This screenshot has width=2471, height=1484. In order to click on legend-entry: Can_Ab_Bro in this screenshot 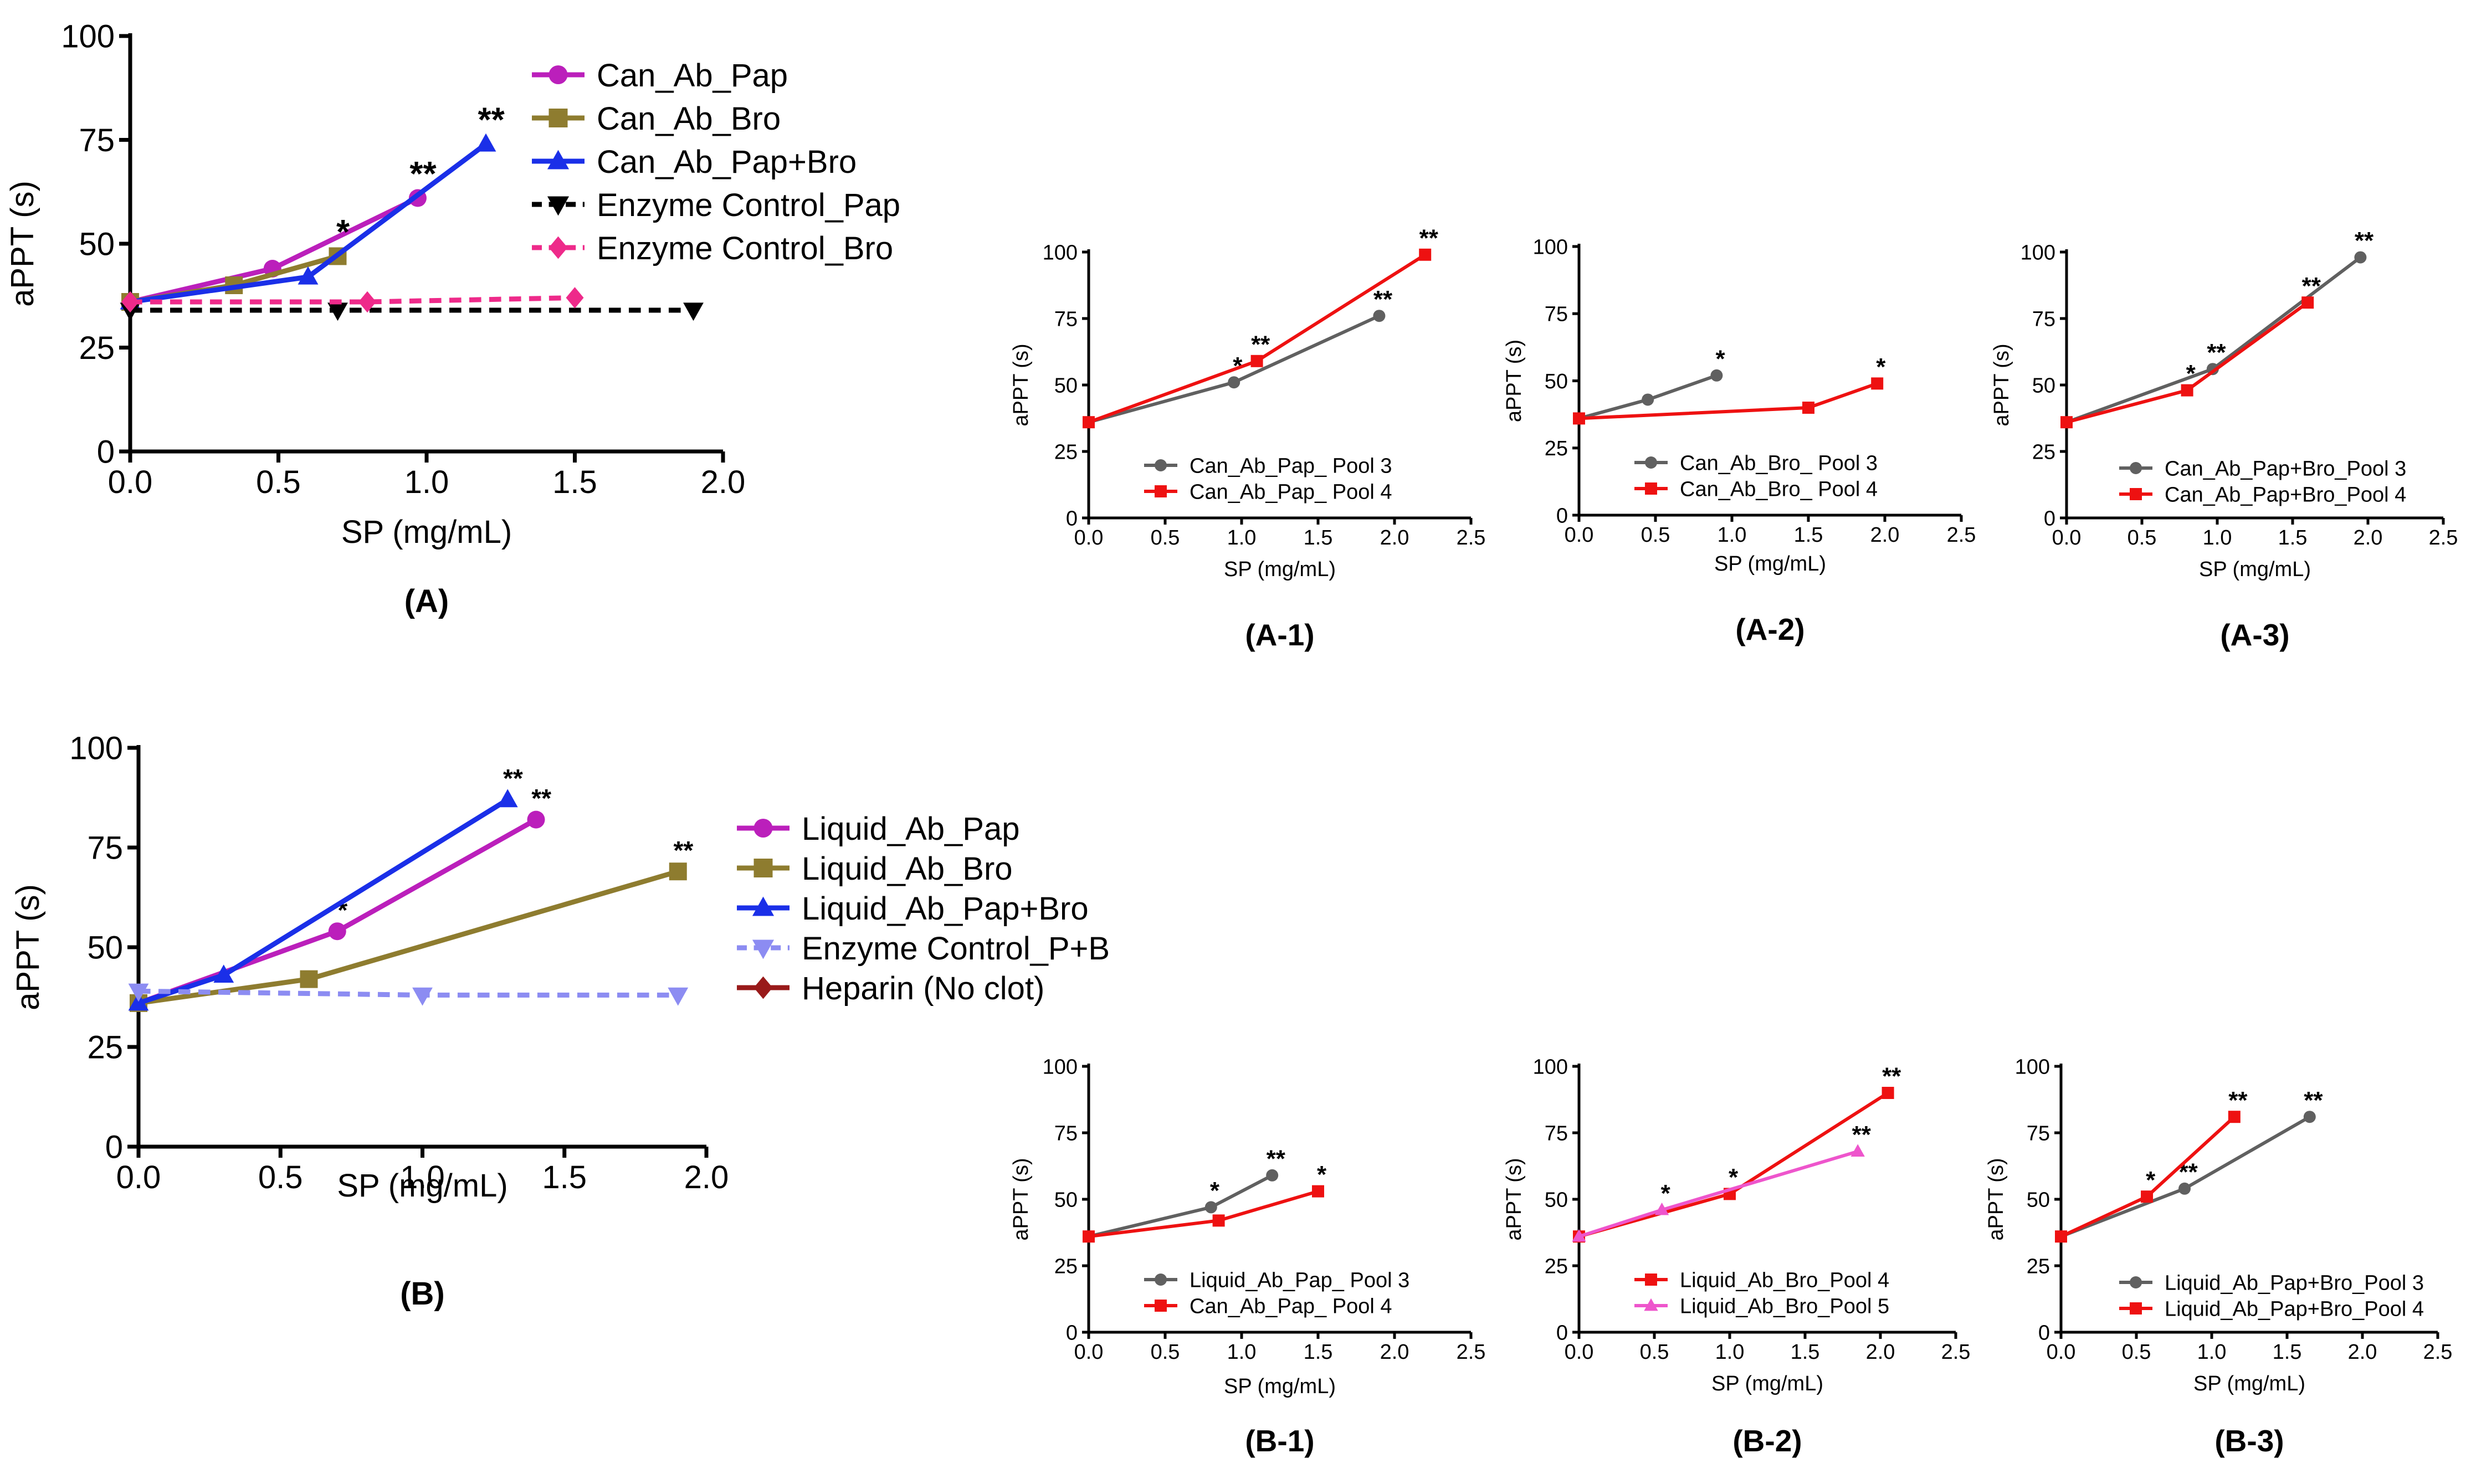, I will do `click(656, 119)`.